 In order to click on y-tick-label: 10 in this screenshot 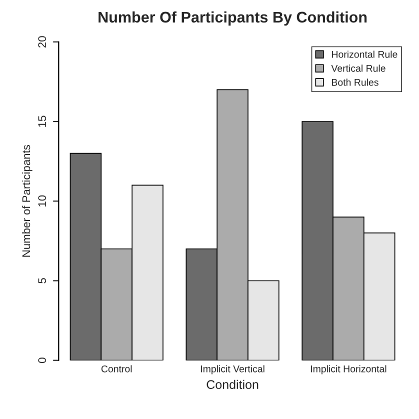, I will do `click(42, 200)`.